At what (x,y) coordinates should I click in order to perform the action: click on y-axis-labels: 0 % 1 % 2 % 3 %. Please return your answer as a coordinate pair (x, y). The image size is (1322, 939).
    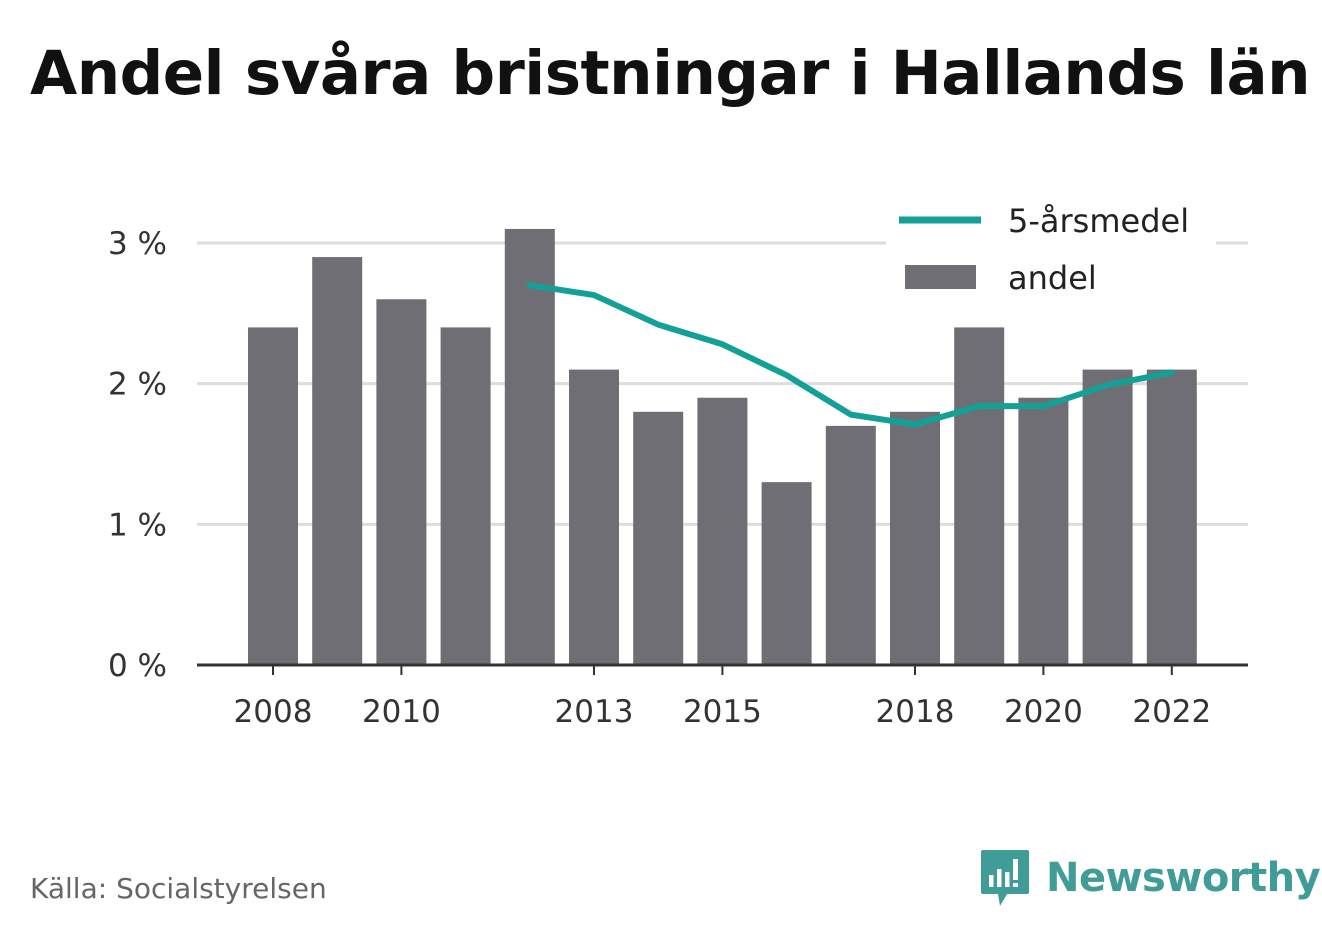
    Looking at the image, I should click on (137, 455).